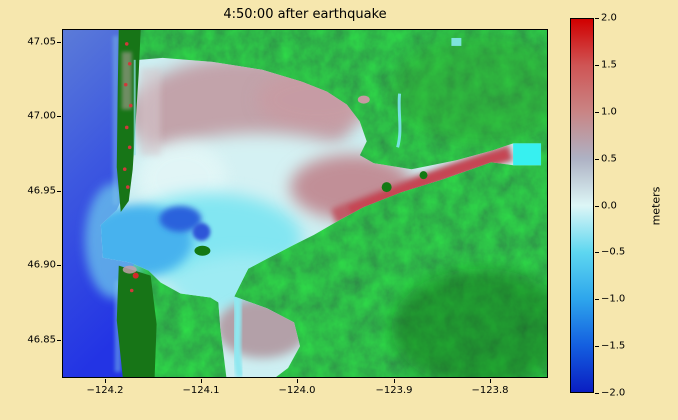 The image size is (678, 420). Describe the element at coordinates (582, 205) in the screenshot. I see `colorbar` at that location.